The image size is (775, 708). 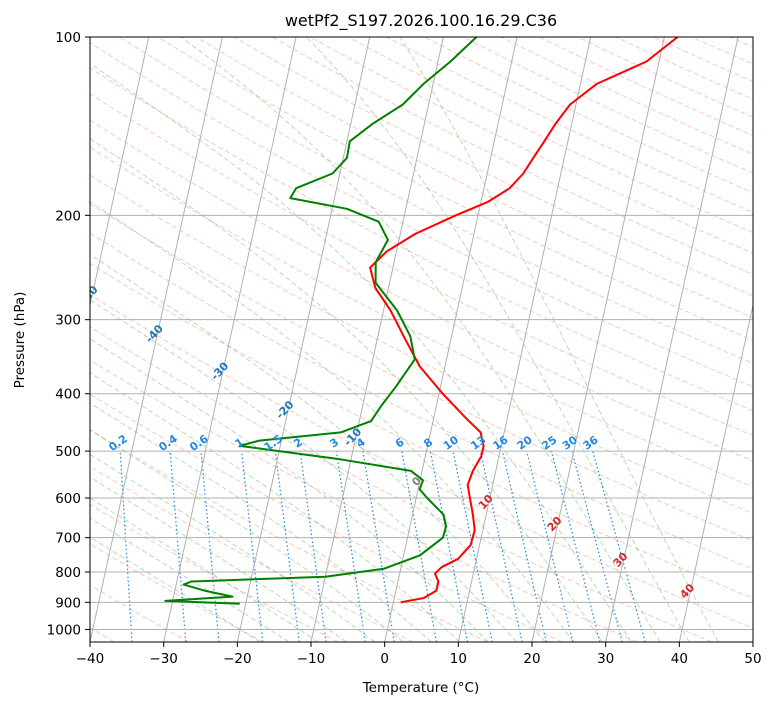 I want to click on x-tick-label: 0, so click(x=384, y=659).